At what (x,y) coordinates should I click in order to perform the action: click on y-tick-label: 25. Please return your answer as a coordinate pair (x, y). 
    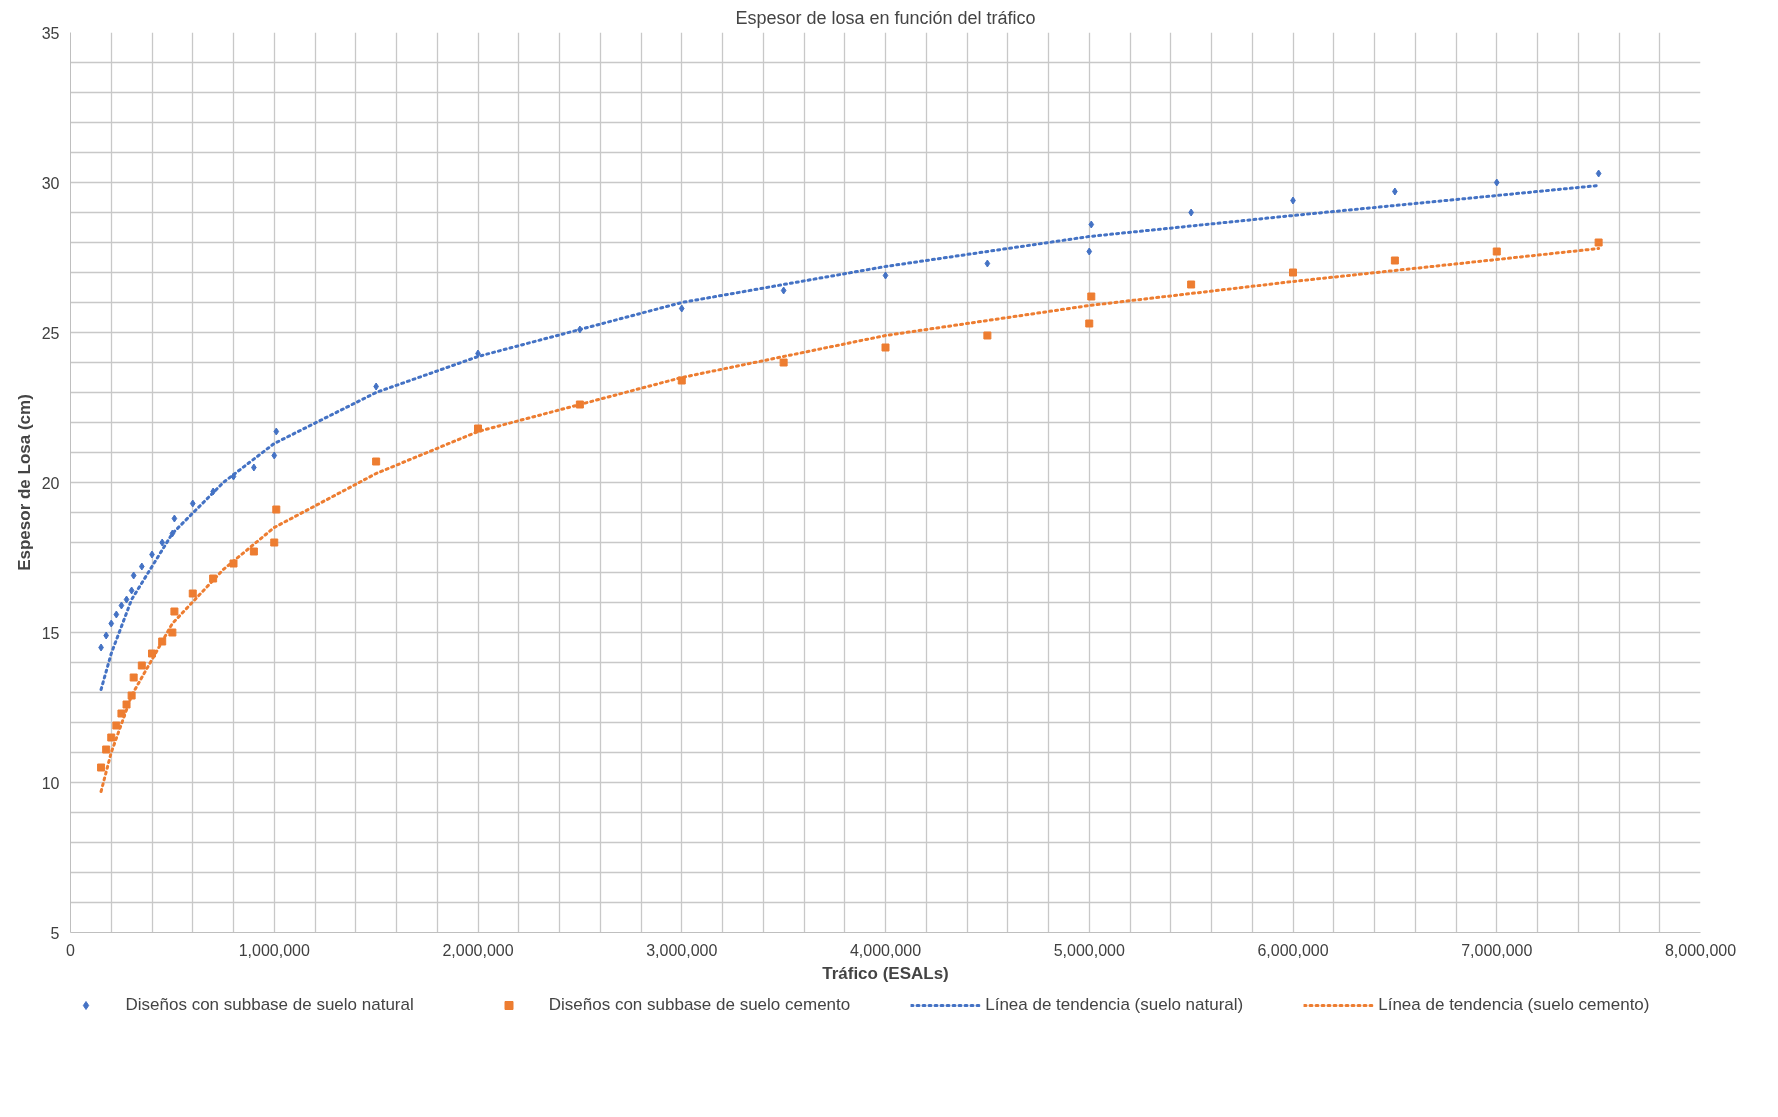
    Looking at the image, I should click on (50, 333).